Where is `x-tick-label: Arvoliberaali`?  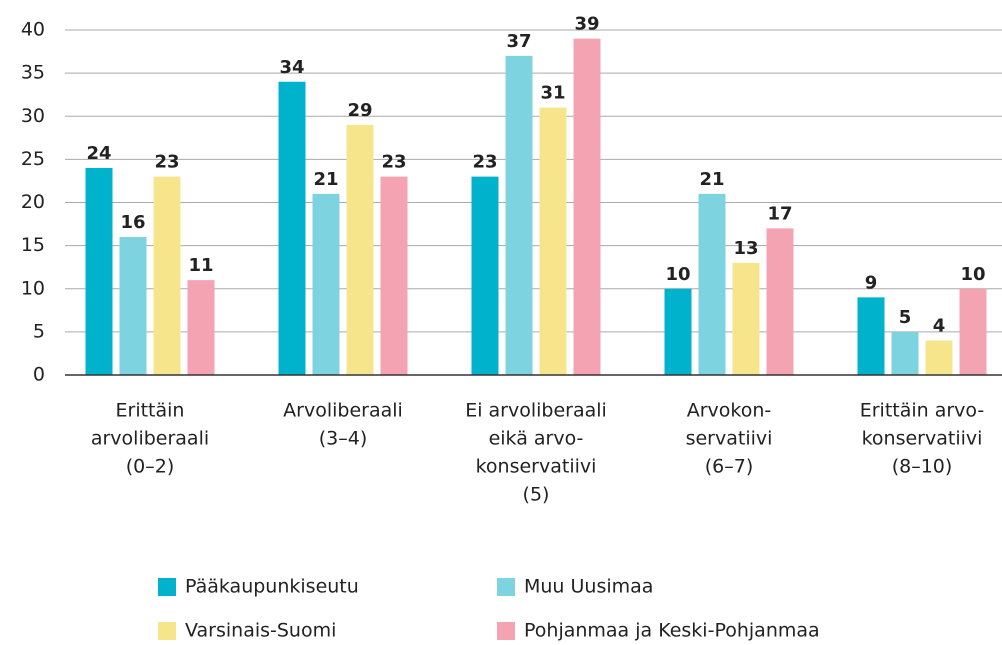 x-tick-label: Arvoliberaali is located at coordinates (343, 411).